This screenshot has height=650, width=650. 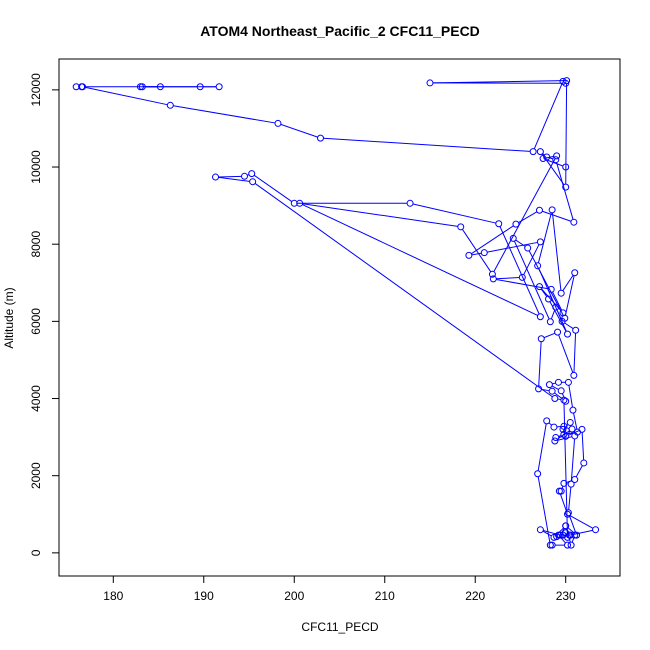 What do you see at coordinates (36, 475) in the screenshot?
I see `y-tick-label: 2000` at bounding box center [36, 475].